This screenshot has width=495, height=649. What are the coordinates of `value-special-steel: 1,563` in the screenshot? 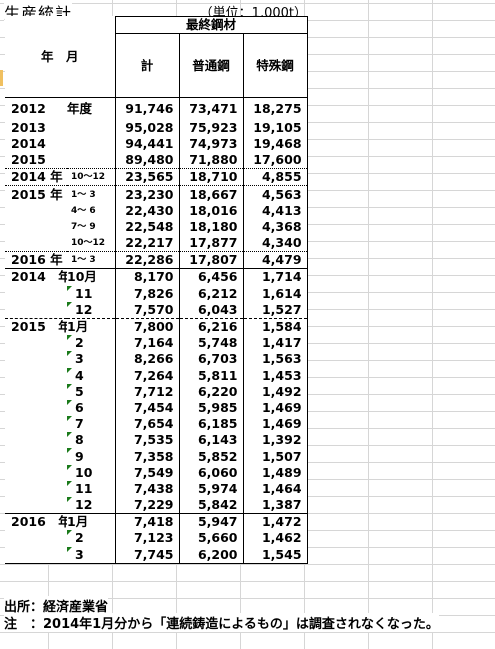 It's located at (275, 359).